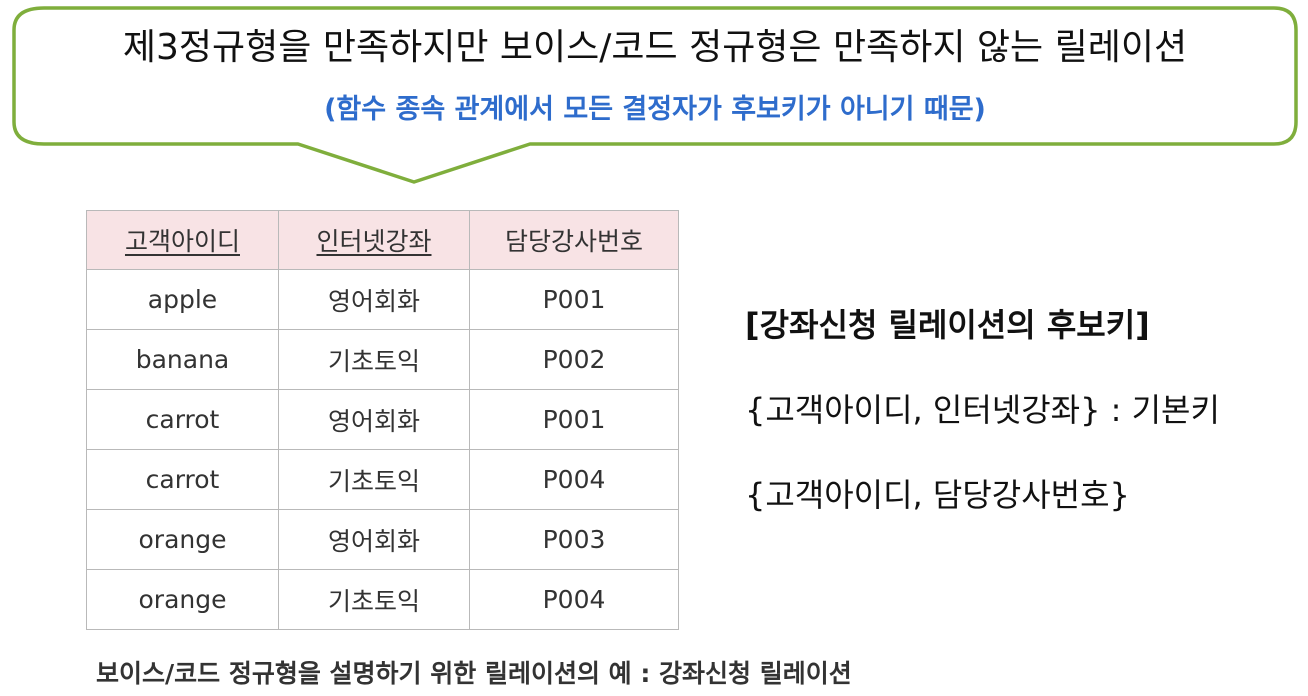 The image size is (1308, 696). I want to click on cell-customer-id: apple, so click(182, 299).